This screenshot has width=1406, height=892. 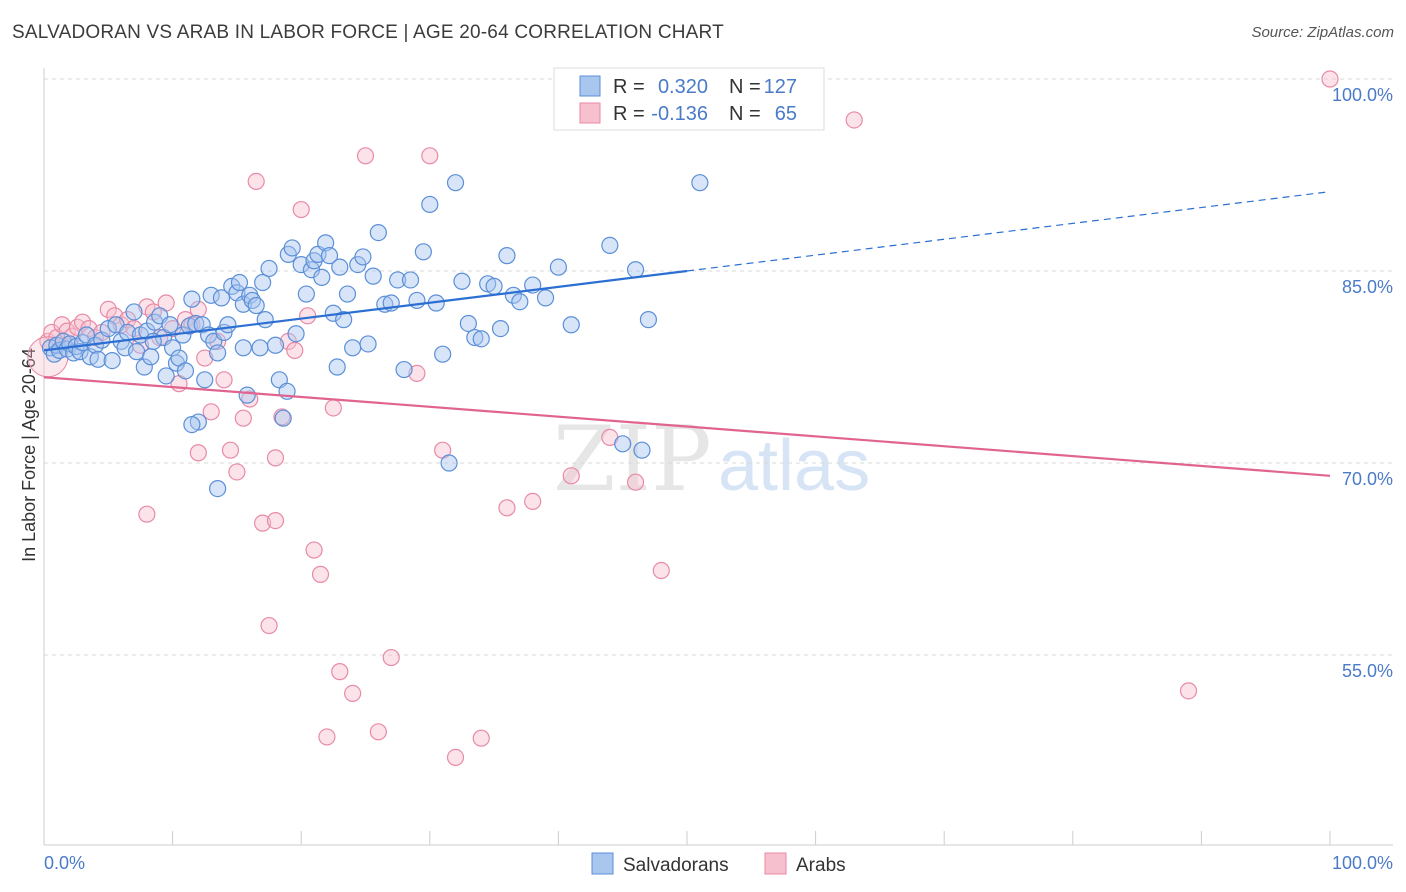 What do you see at coordinates (1362, 863) in the screenshot?
I see `x-tick-label-max: 100.0%` at bounding box center [1362, 863].